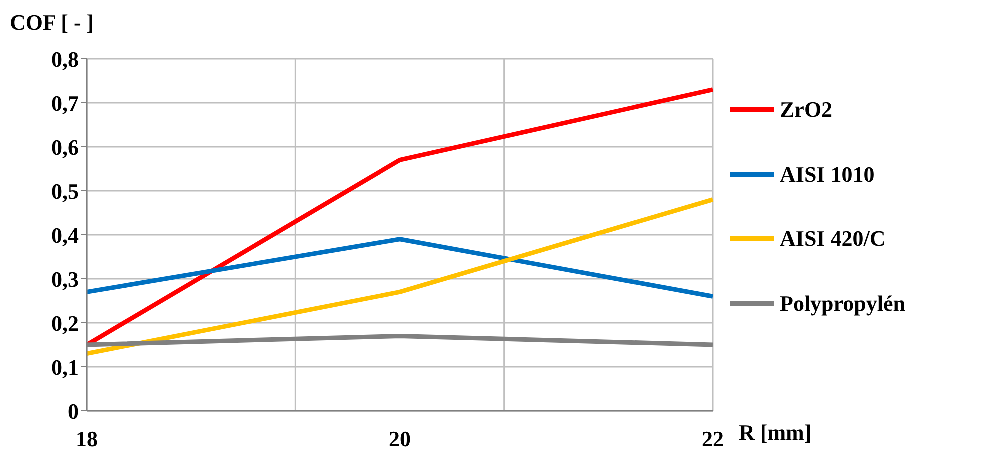 This screenshot has height=463, width=983. What do you see at coordinates (65, 103) in the screenshot?
I see `y-tick-label: 0,7` at bounding box center [65, 103].